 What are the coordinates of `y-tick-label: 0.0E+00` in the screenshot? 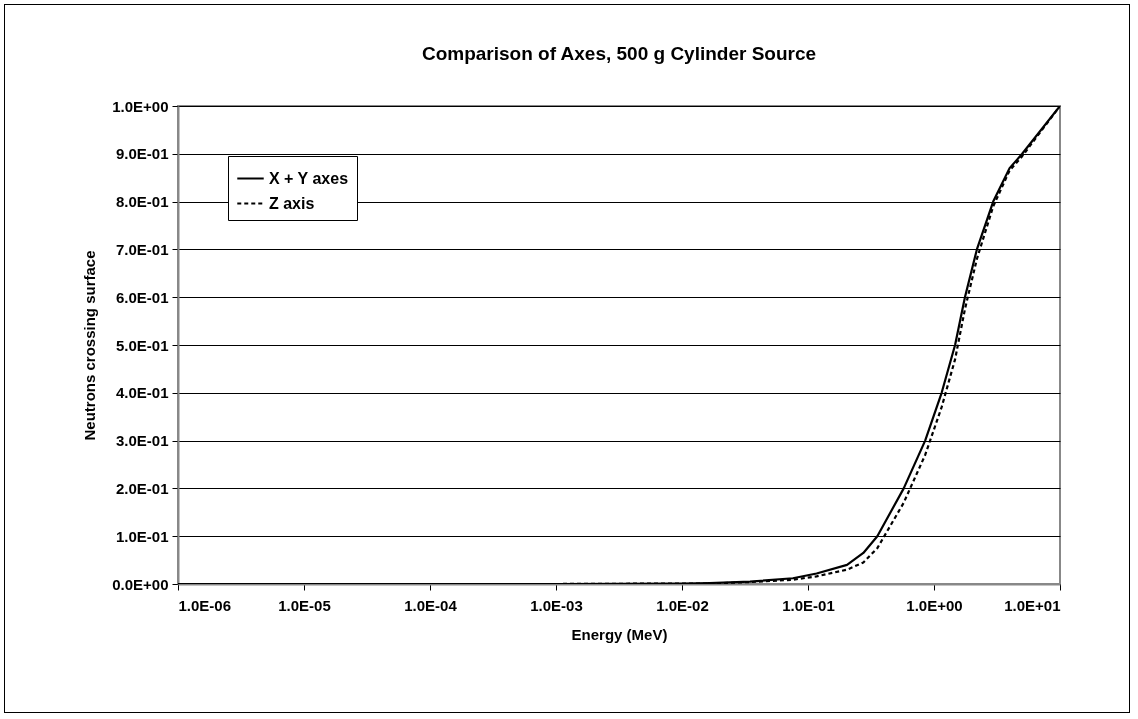 It's located at (140, 584).